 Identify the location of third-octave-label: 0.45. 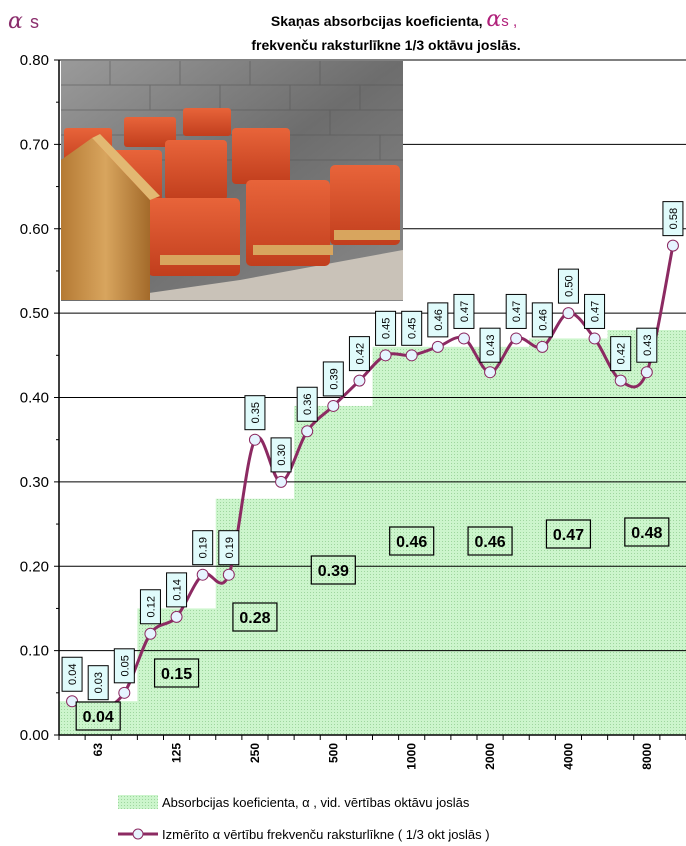
(412, 328).